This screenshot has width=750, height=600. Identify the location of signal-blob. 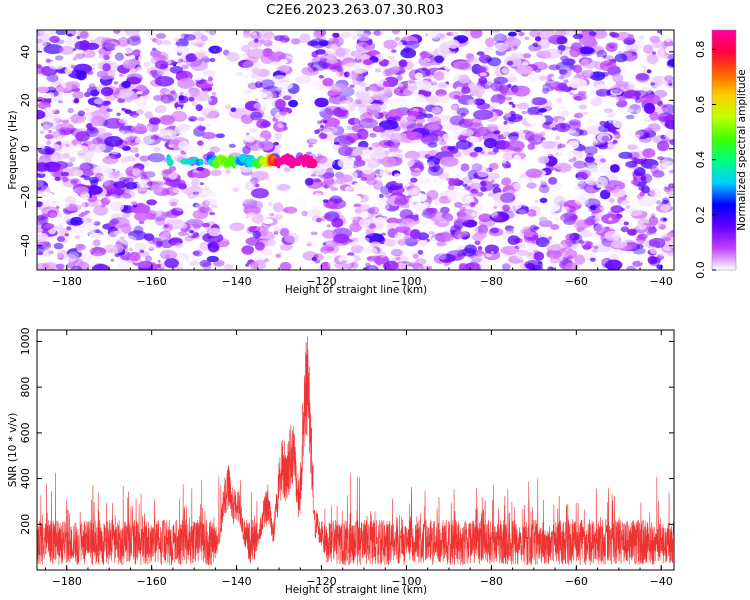
(201, 162).